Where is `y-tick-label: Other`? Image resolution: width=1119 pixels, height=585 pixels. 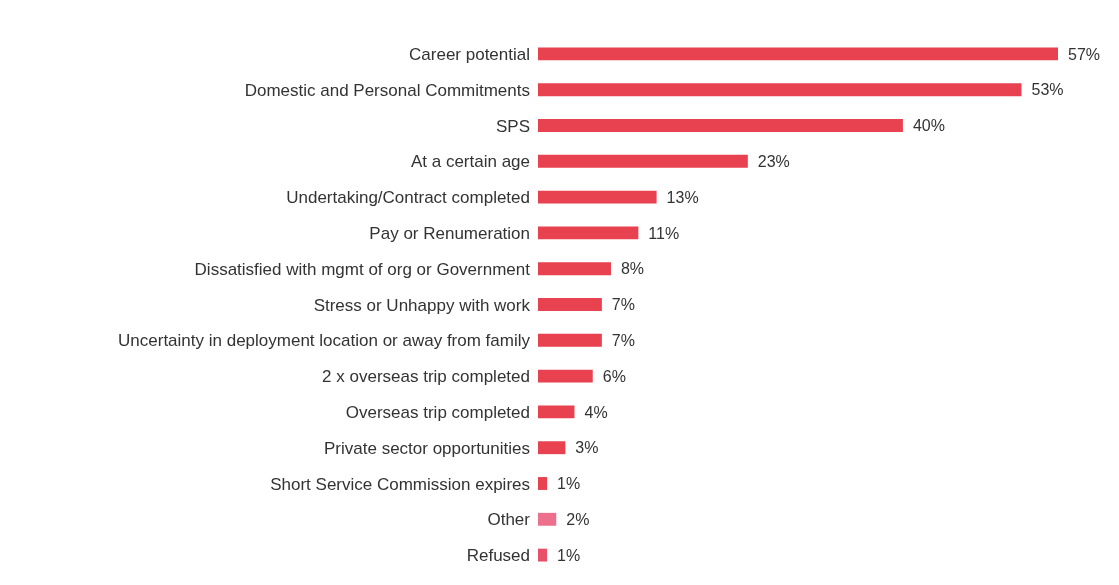
y-tick-label: Other is located at coordinates (509, 520).